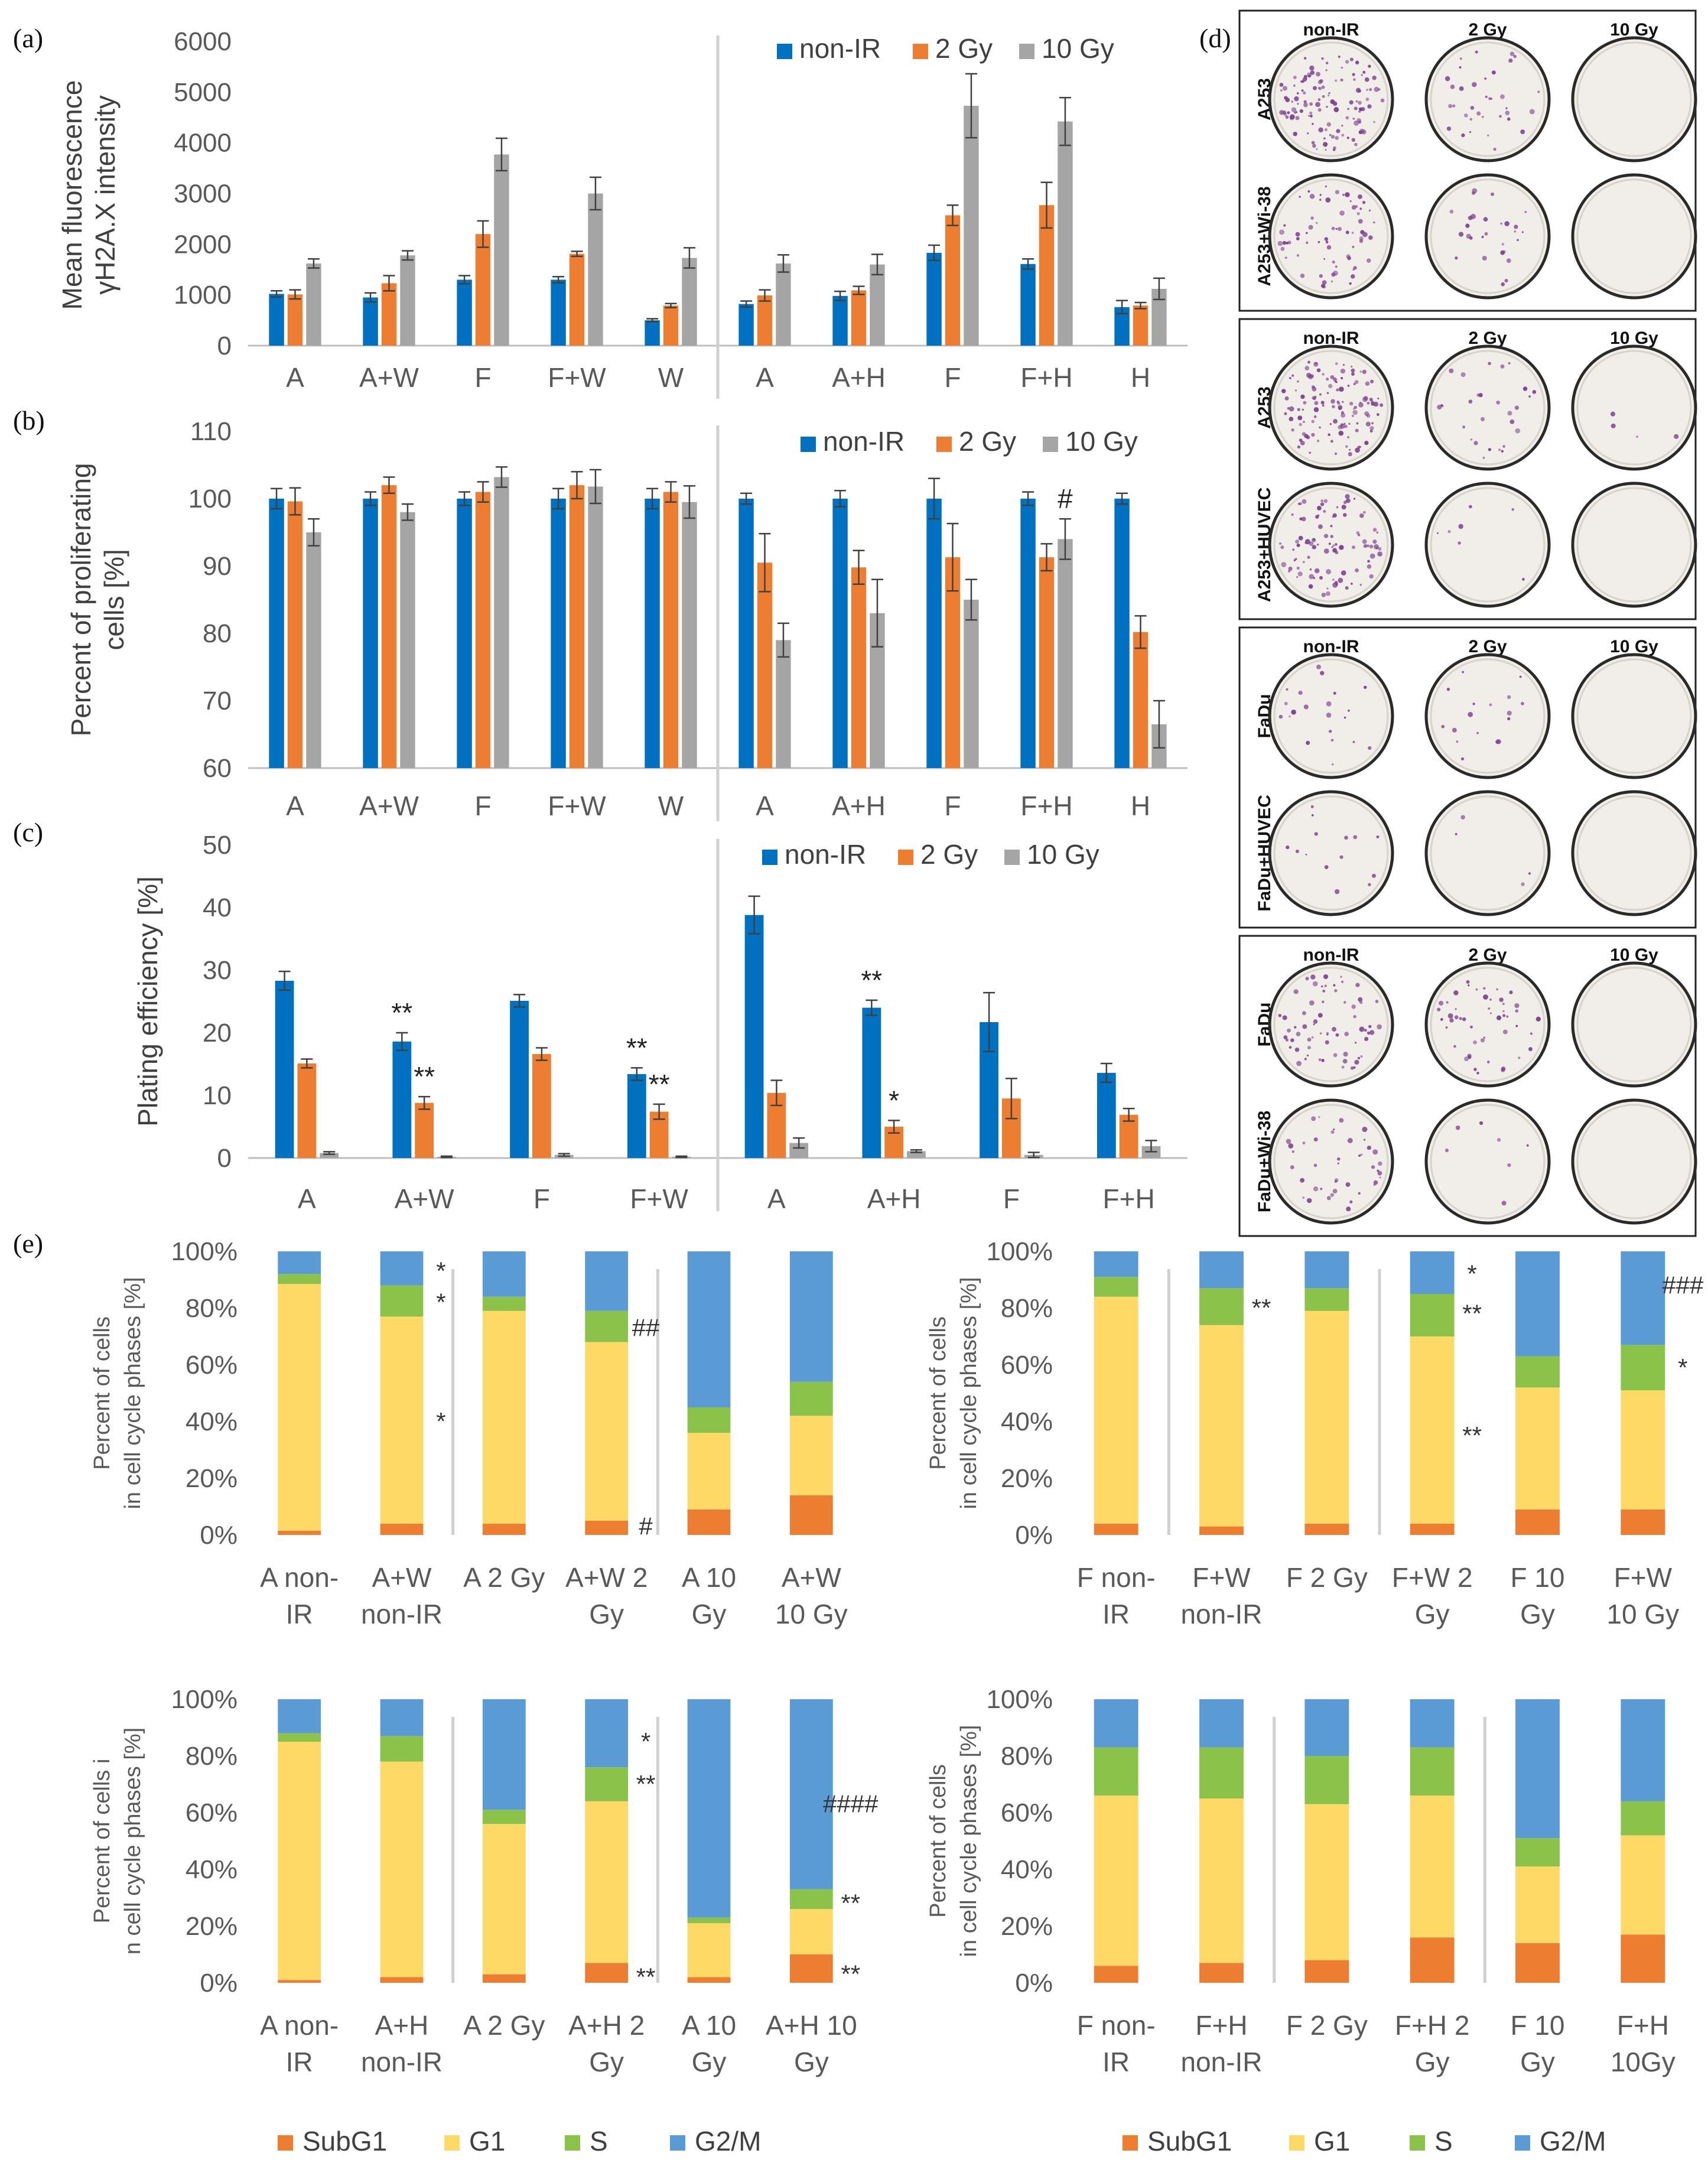 The image size is (1708, 2176). What do you see at coordinates (97, 600) in the screenshot?
I see `y-axis-label: Percent of proliferating cells [%]` at bounding box center [97, 600].